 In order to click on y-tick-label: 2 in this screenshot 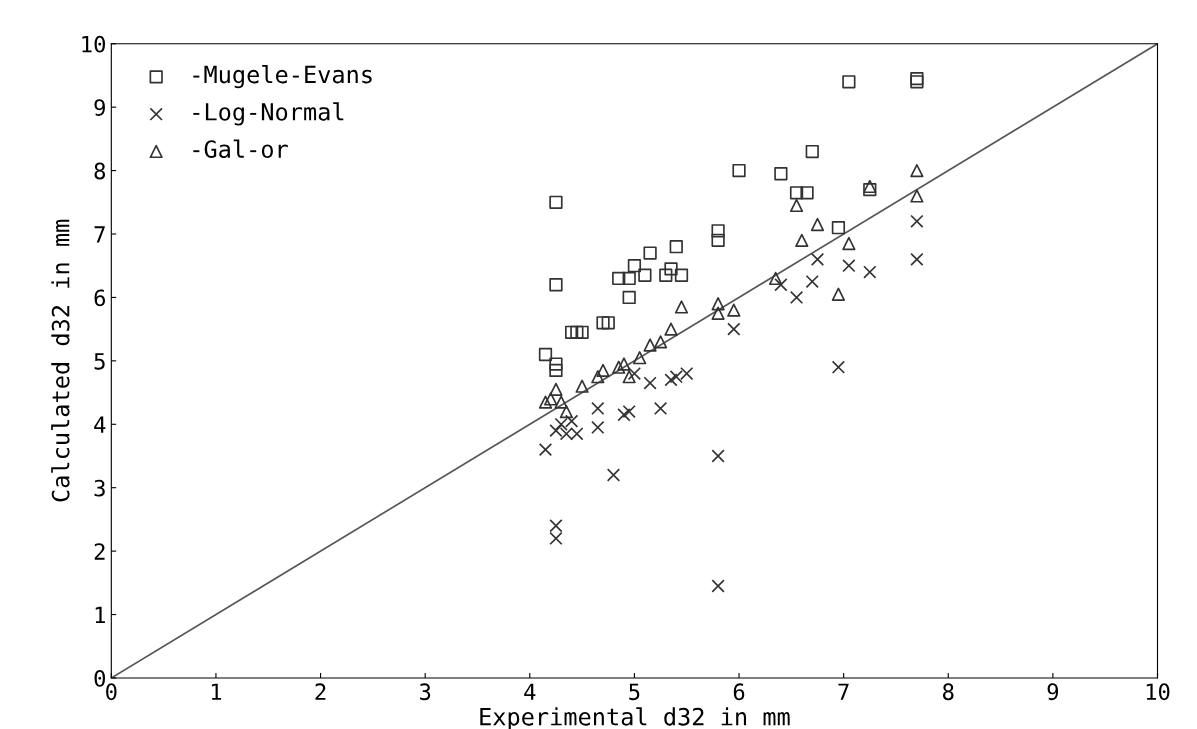, I will do `click(99, 551)`.